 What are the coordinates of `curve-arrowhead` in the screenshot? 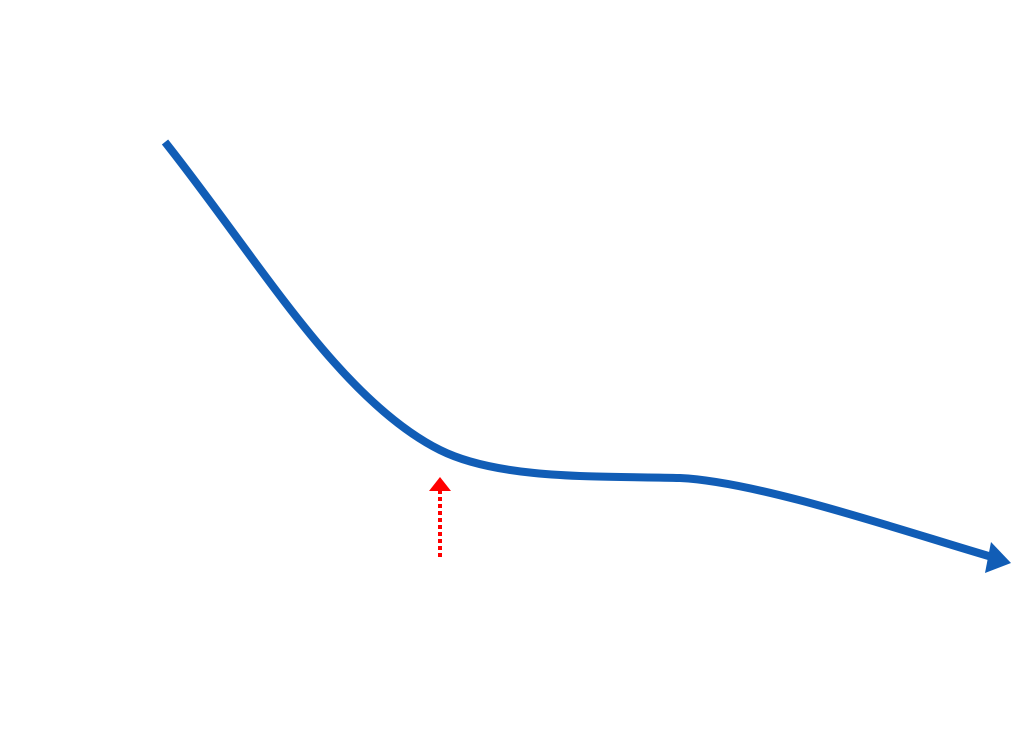 It's located at (998, 557).